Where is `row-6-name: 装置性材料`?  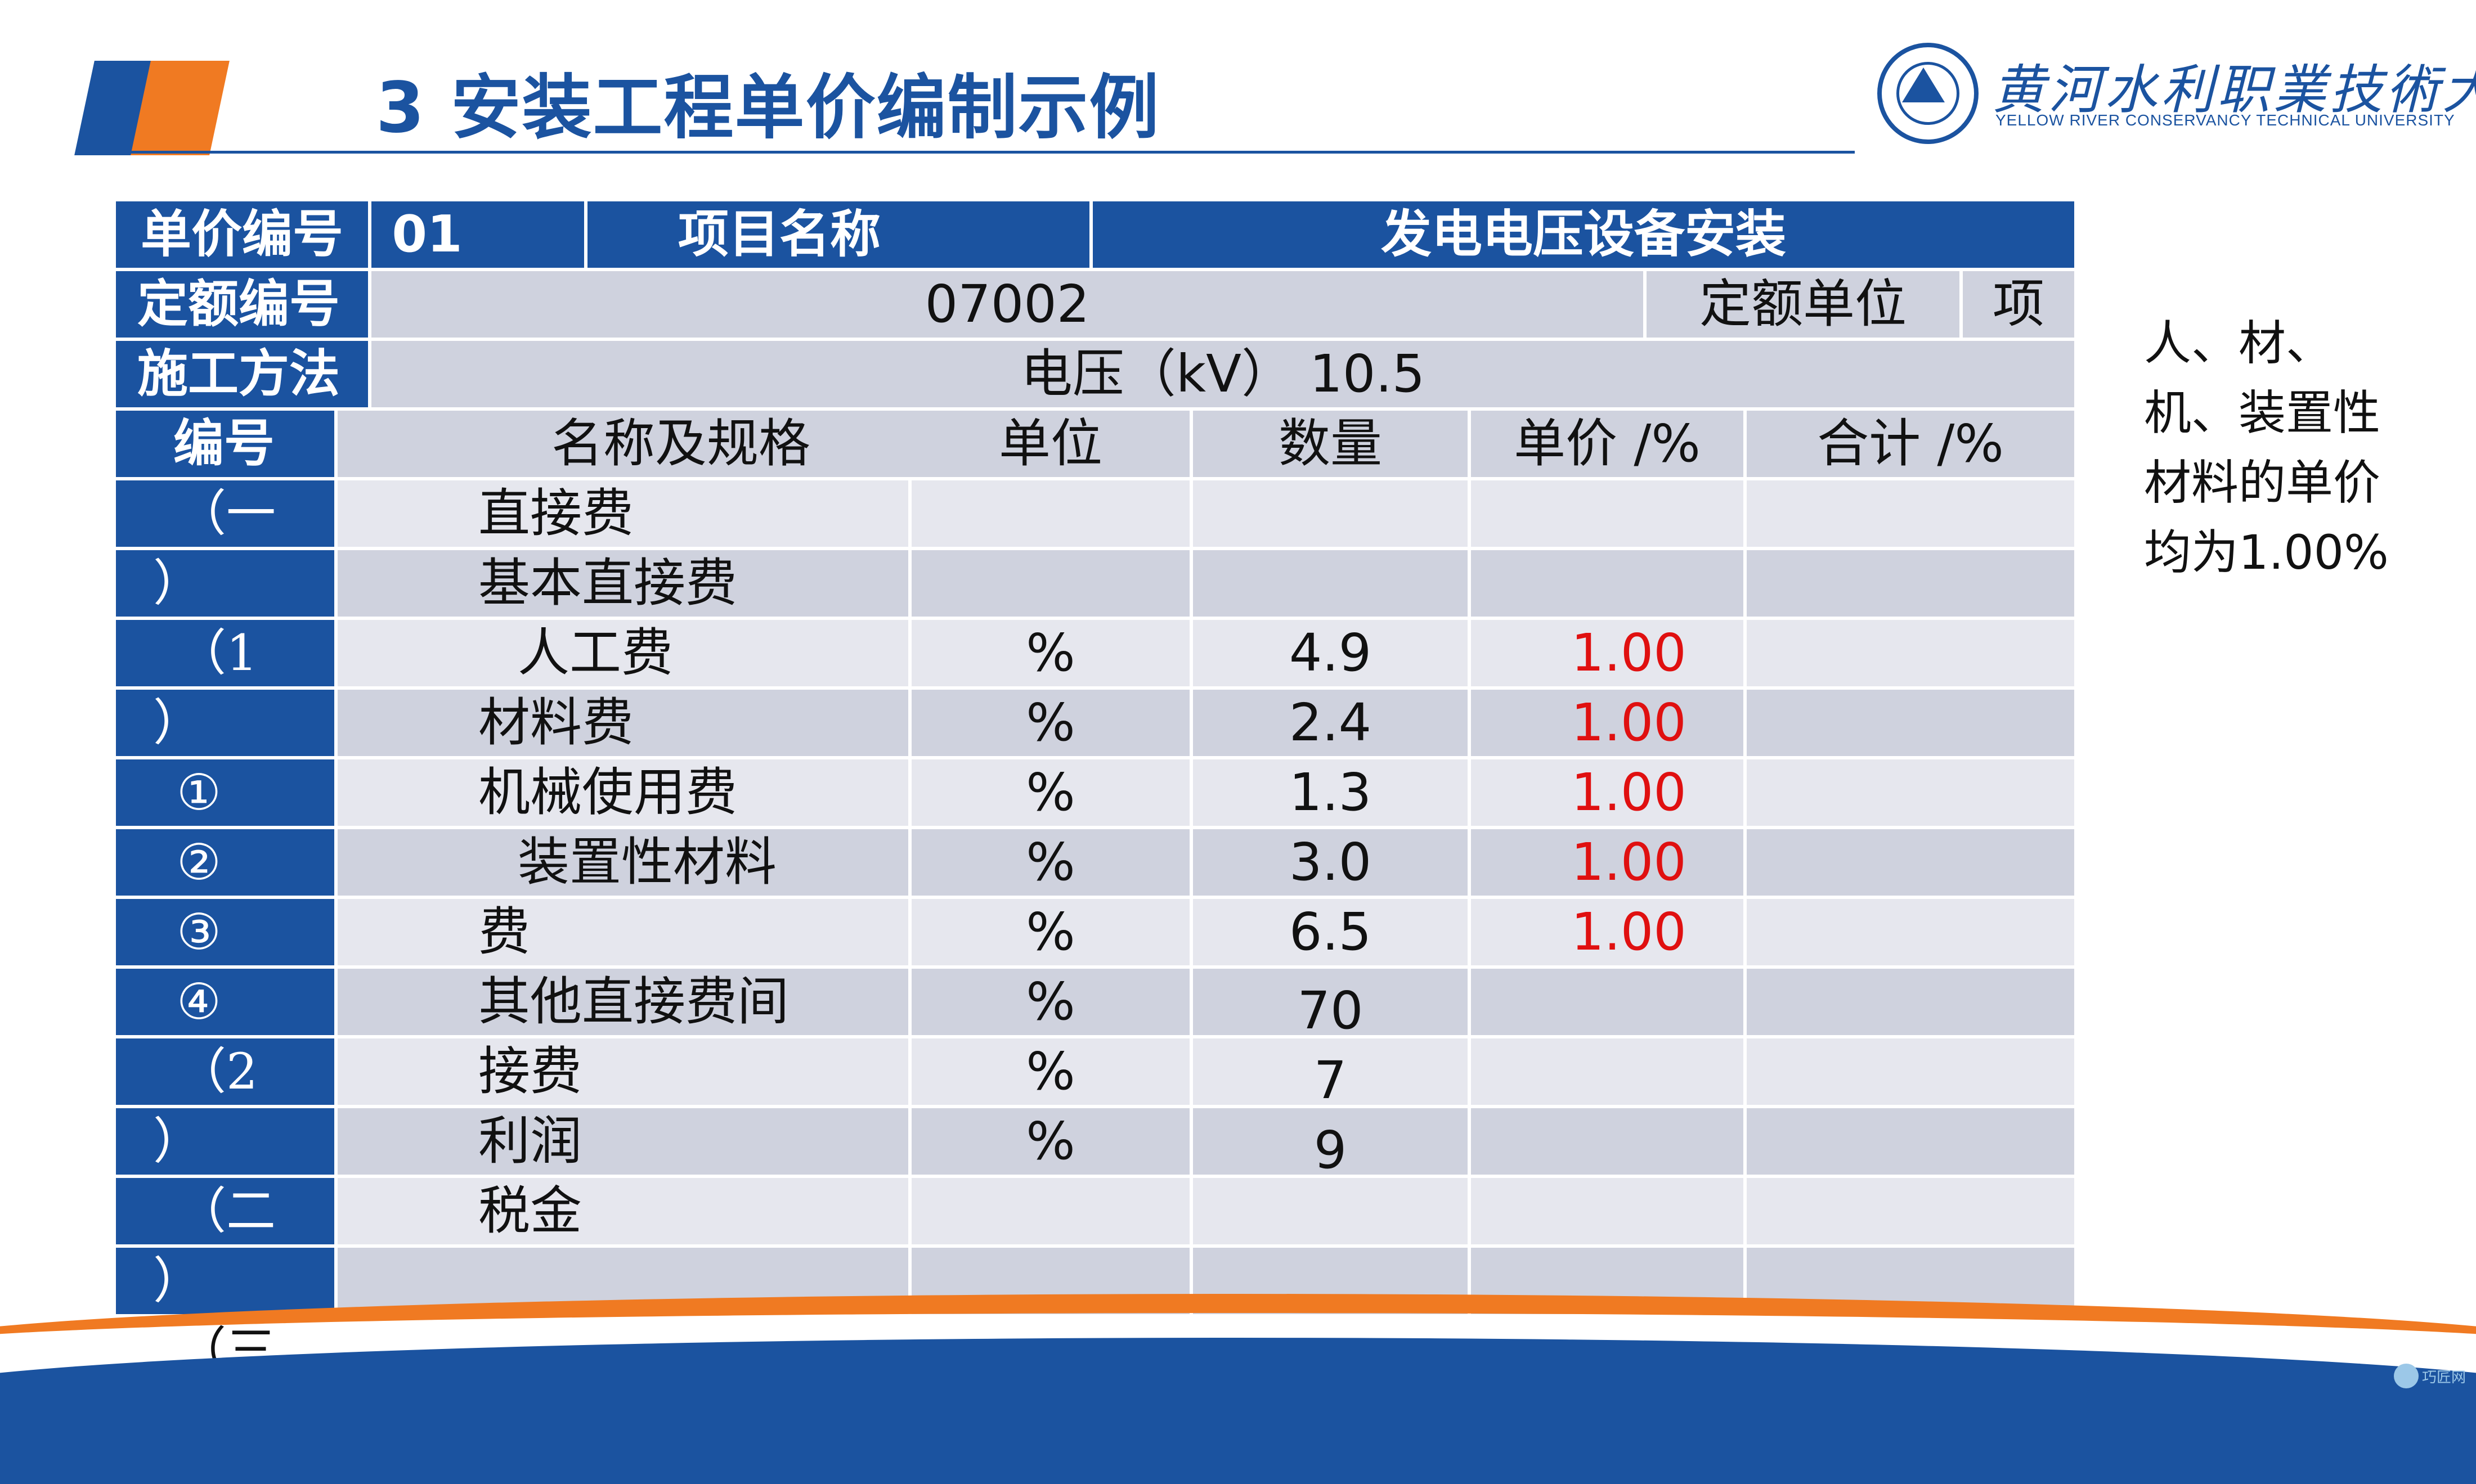 row-6-name: 装置性材料 is located at coordinates (623, 862).